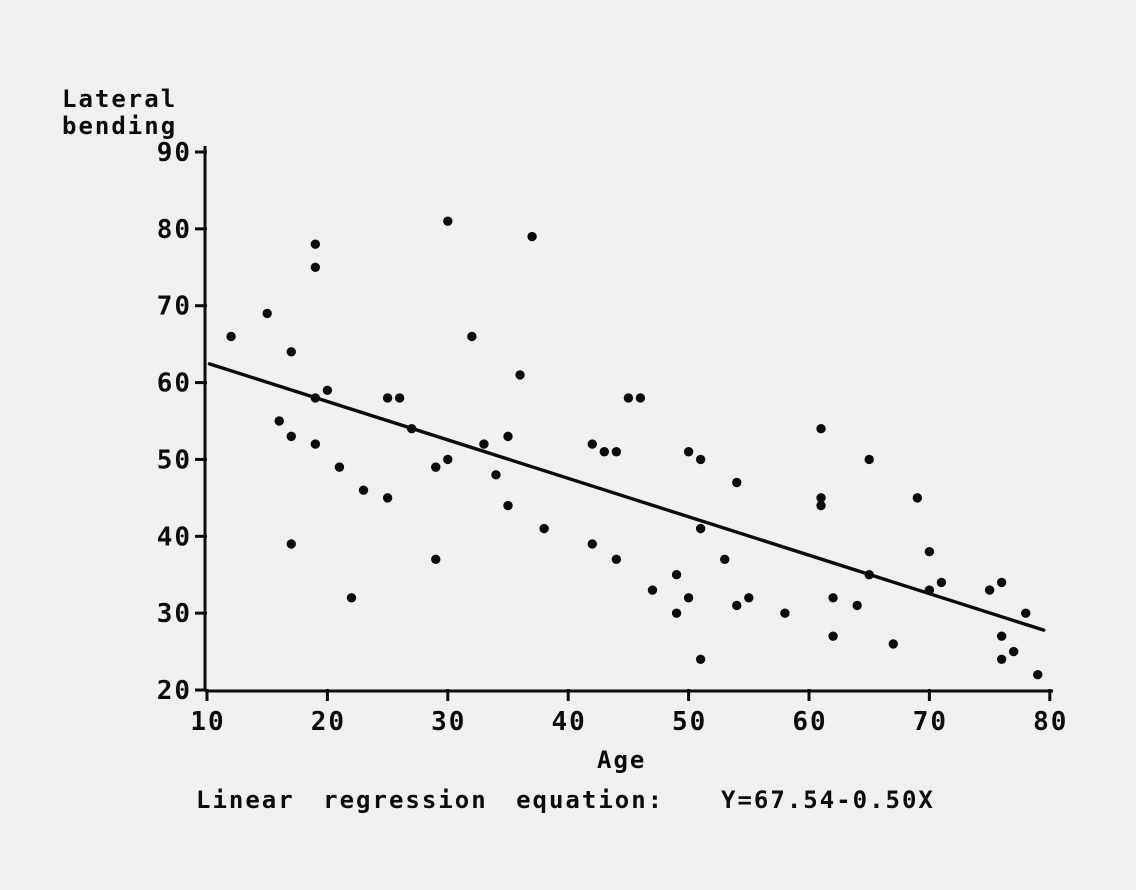 The height and width of the screenshot is (890, 1136). Describe the element at coordinates (174, 460) in the screenshot. I see `y-tick-label: 50` at that location.